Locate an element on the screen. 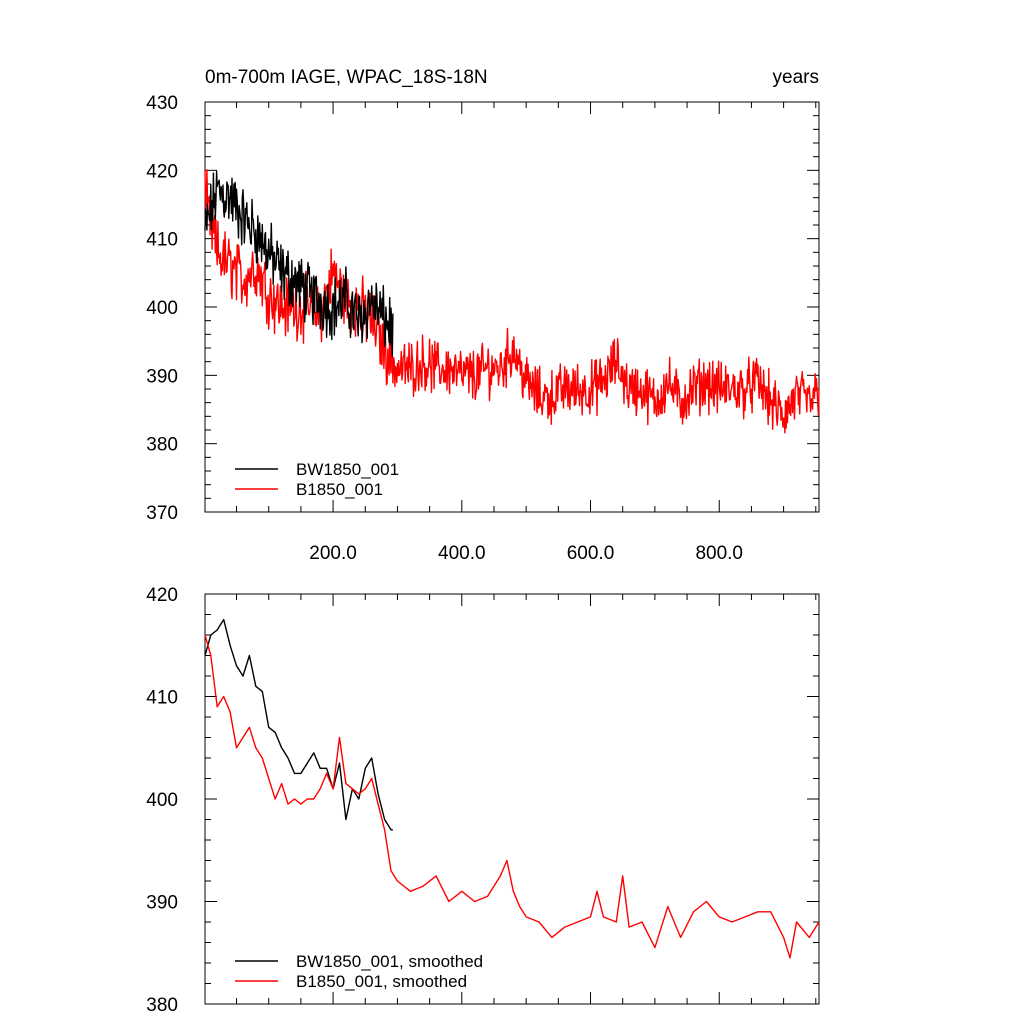 The height and width of the screenshot is (1024, 1024). legend-label: BW1850_001, smoothed is located at coordinates (389, 961).